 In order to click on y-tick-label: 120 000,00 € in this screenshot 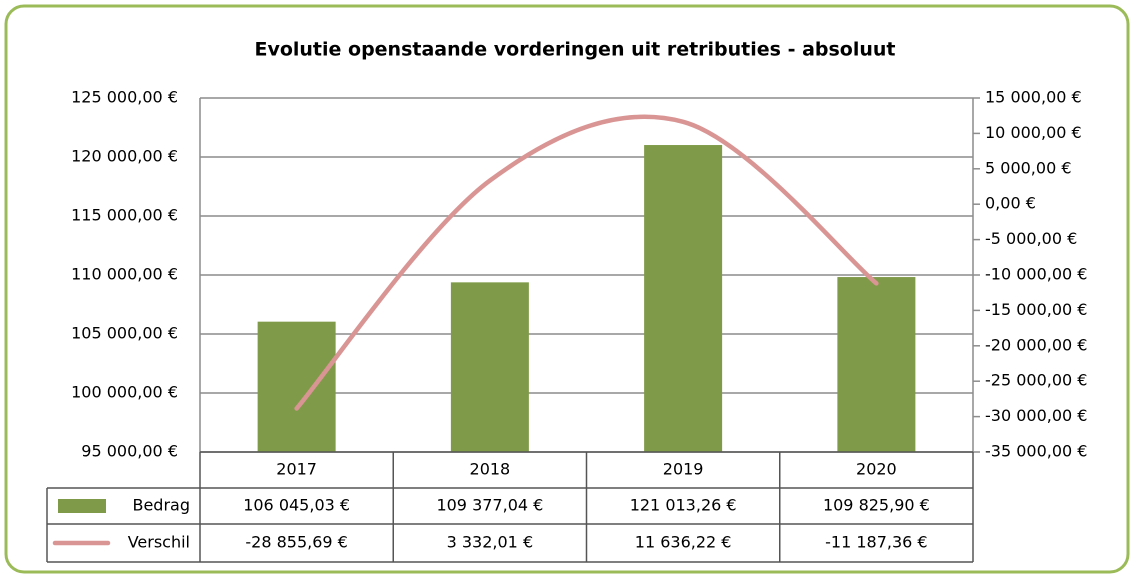, I will do `click(124, 156)`.